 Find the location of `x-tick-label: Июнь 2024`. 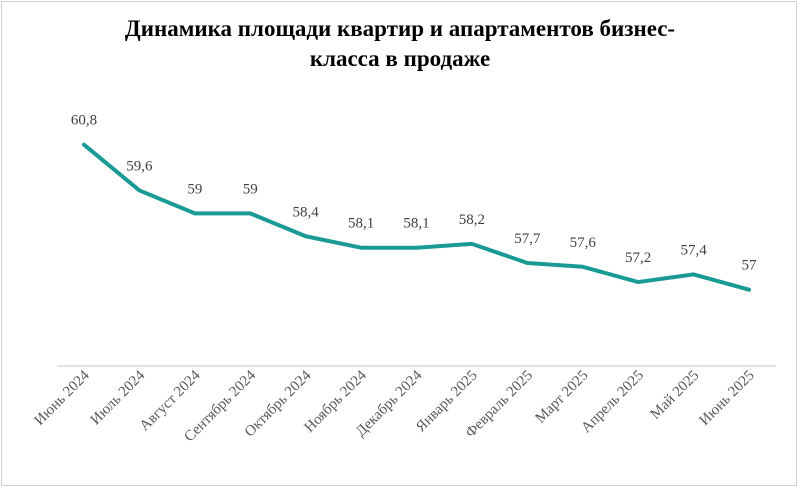

x-tick-label: Июнь 2024 is located at coordinates (63, 398).